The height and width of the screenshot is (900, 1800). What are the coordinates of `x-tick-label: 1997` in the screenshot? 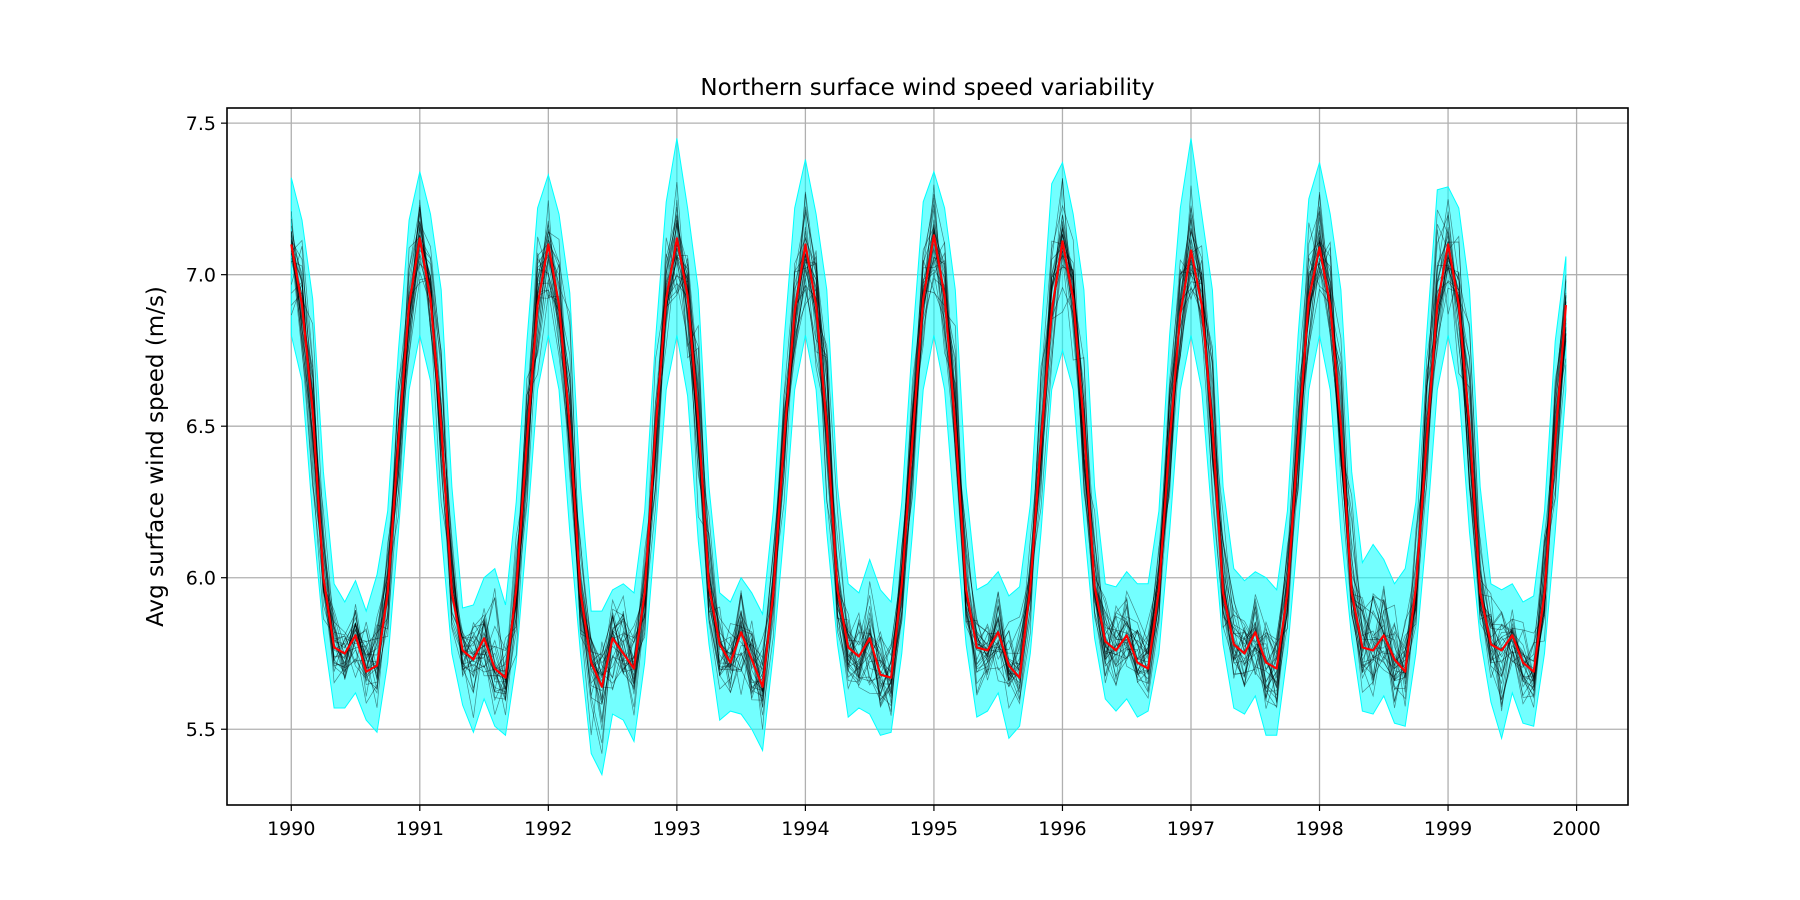 It's located at (1191, 829).